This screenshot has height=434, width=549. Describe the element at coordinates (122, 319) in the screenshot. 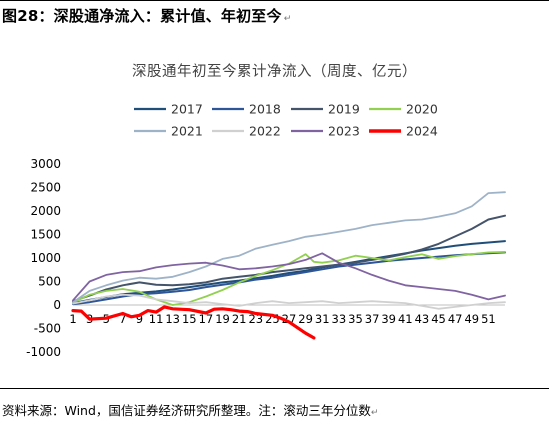

I see `x-tick-label: 7` at that location.